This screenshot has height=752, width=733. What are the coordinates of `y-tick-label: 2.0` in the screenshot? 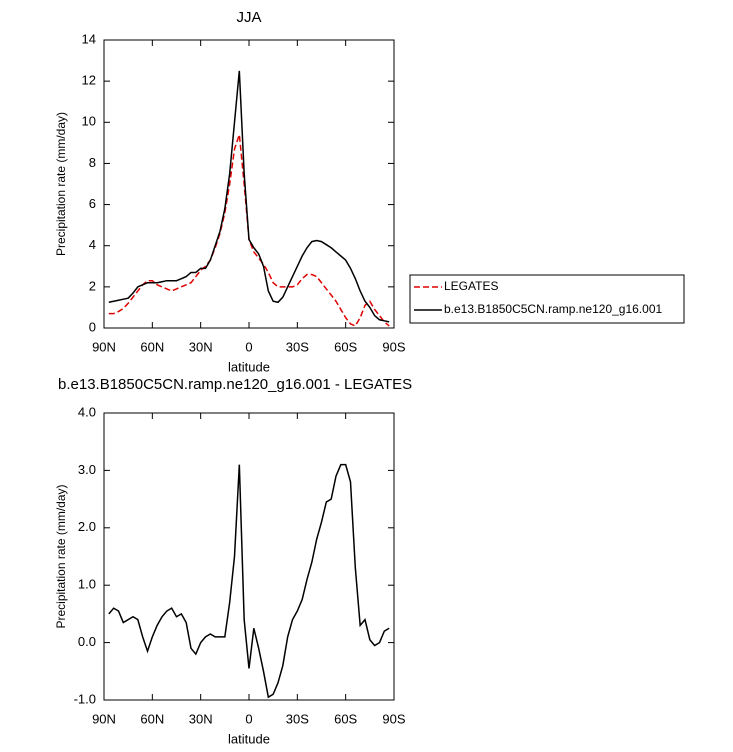 It's located at (87, 526).